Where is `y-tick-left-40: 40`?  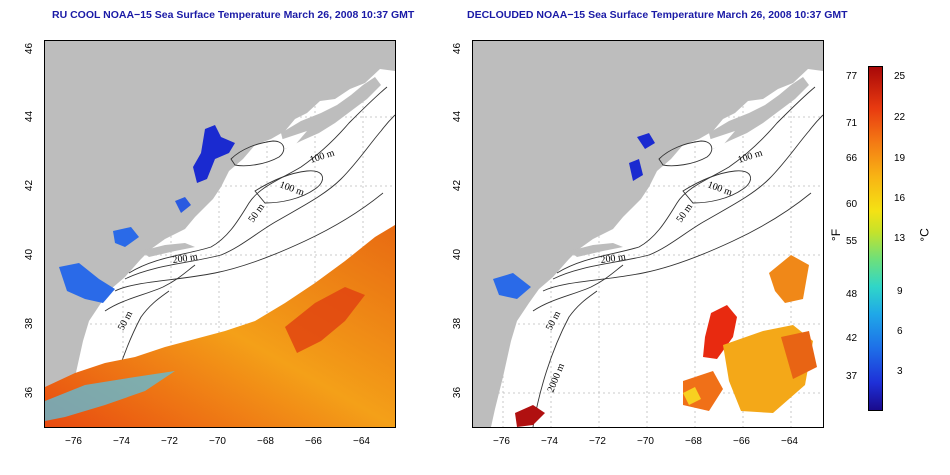
y-tick-left-40: 40 is located at coordinates (30, 254).